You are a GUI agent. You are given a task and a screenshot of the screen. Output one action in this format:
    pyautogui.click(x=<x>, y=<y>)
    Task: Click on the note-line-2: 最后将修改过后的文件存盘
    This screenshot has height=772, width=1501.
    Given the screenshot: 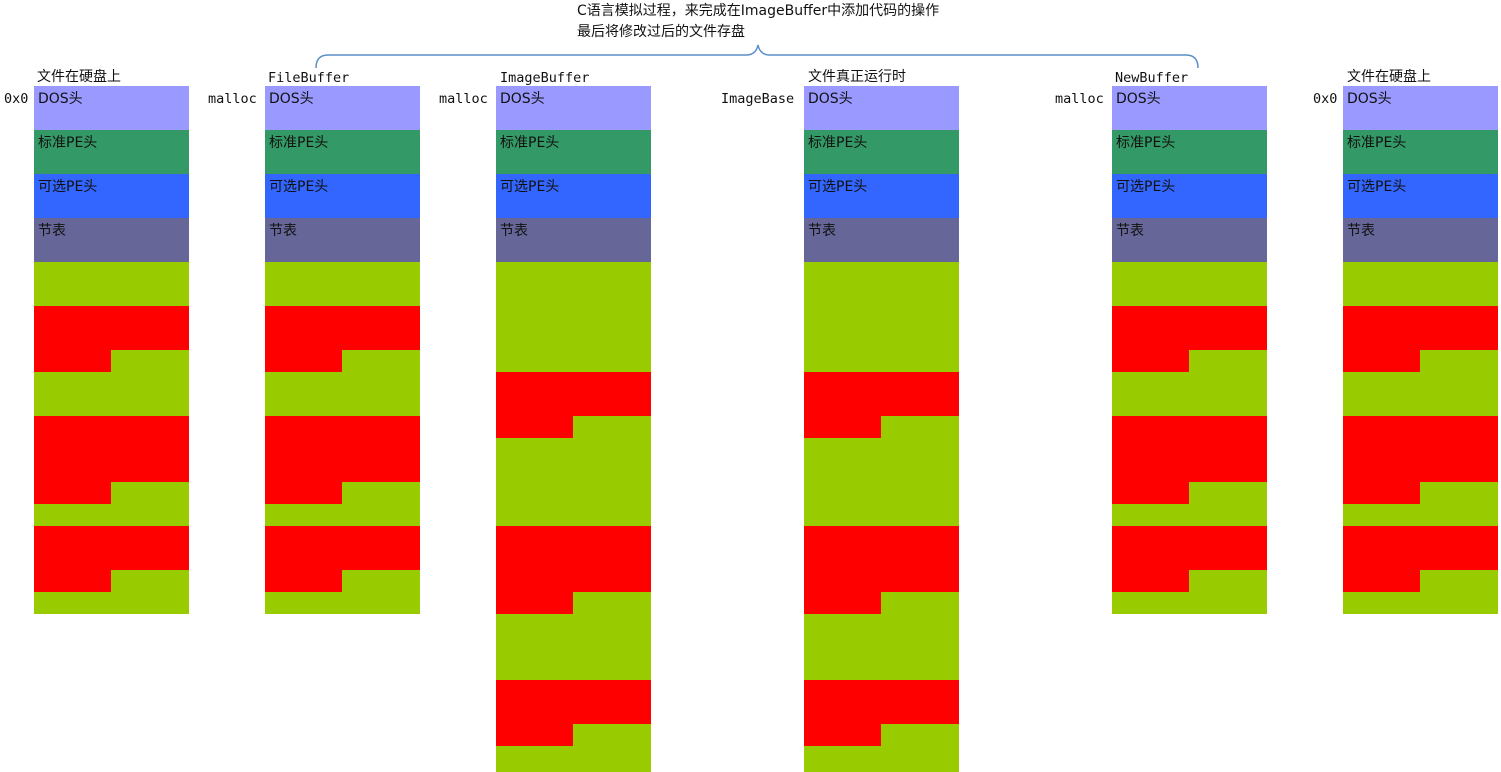 What is the action you would take?
    pyautogui.click(x=661, y=32)
    